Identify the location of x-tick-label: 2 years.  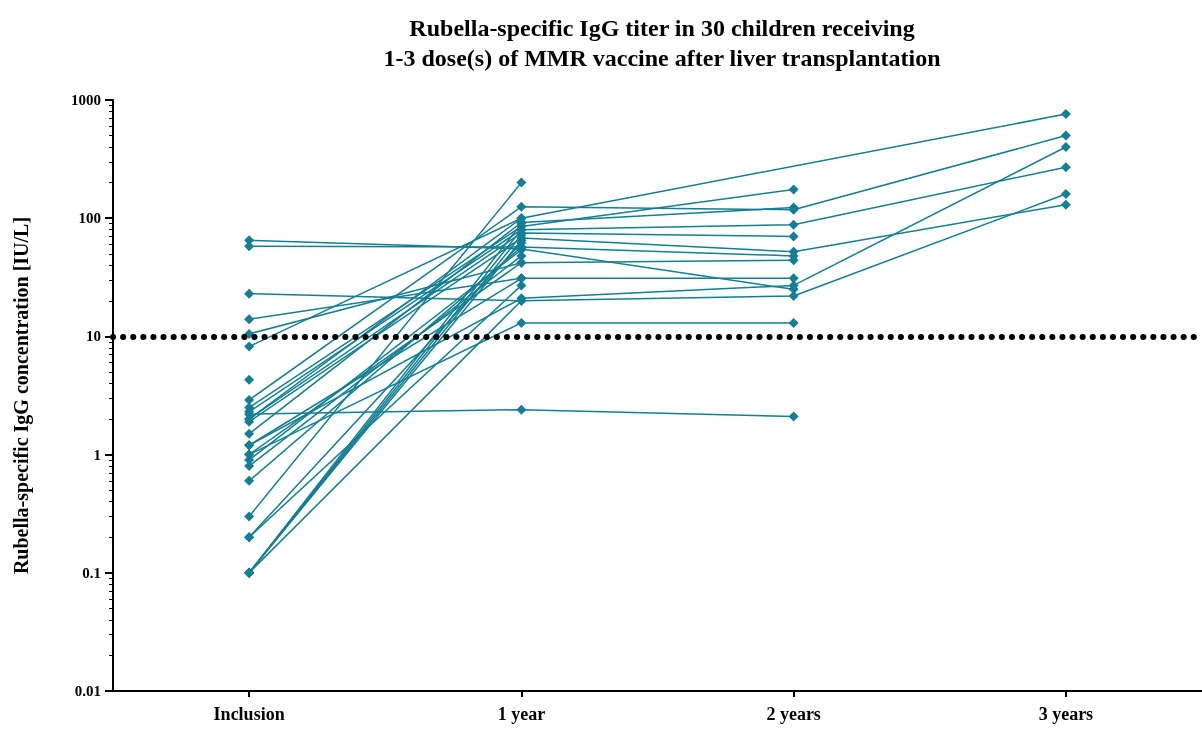
(793, 714).